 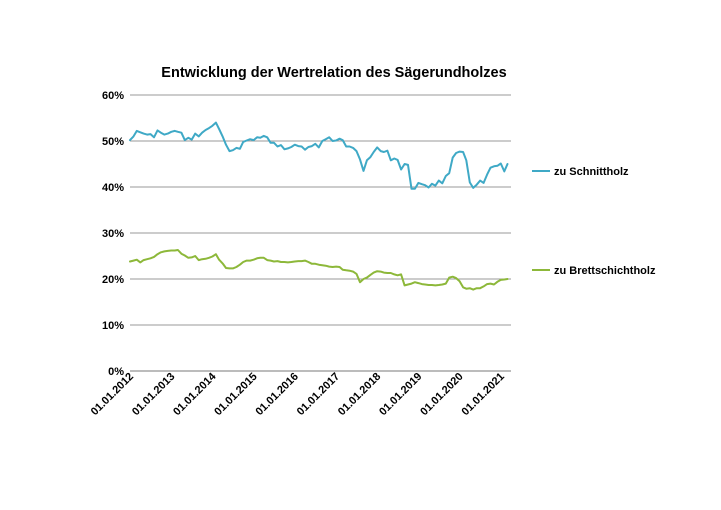 I want to click on x-tick-label: 01.01.2020, so click(x=441, y=394).